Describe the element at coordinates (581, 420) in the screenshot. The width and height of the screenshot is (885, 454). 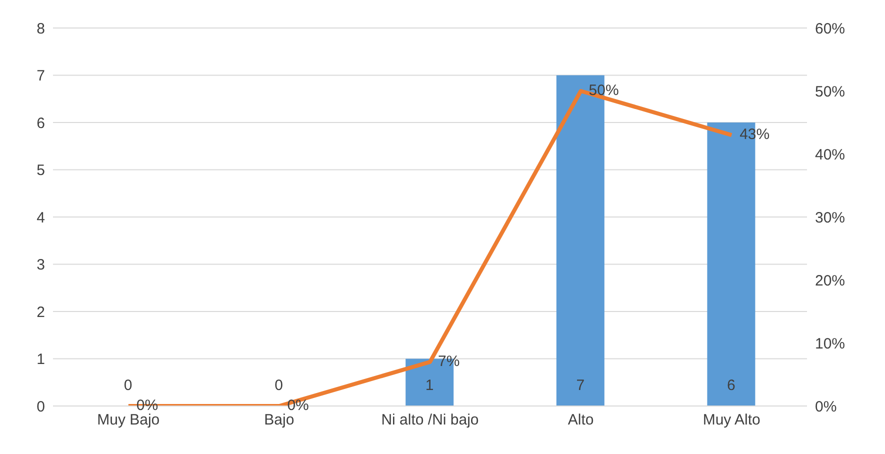
I see `x-tick-label: Alto` at that location.